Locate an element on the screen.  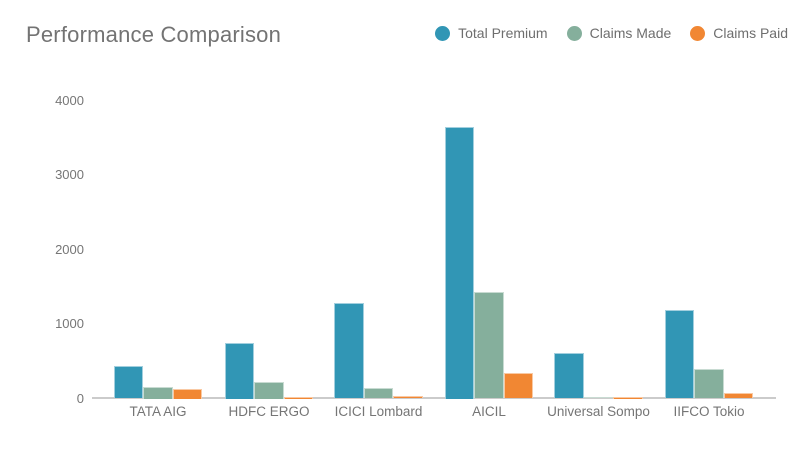
bar-total-premium-aicil is located at coordinates (459, 263).